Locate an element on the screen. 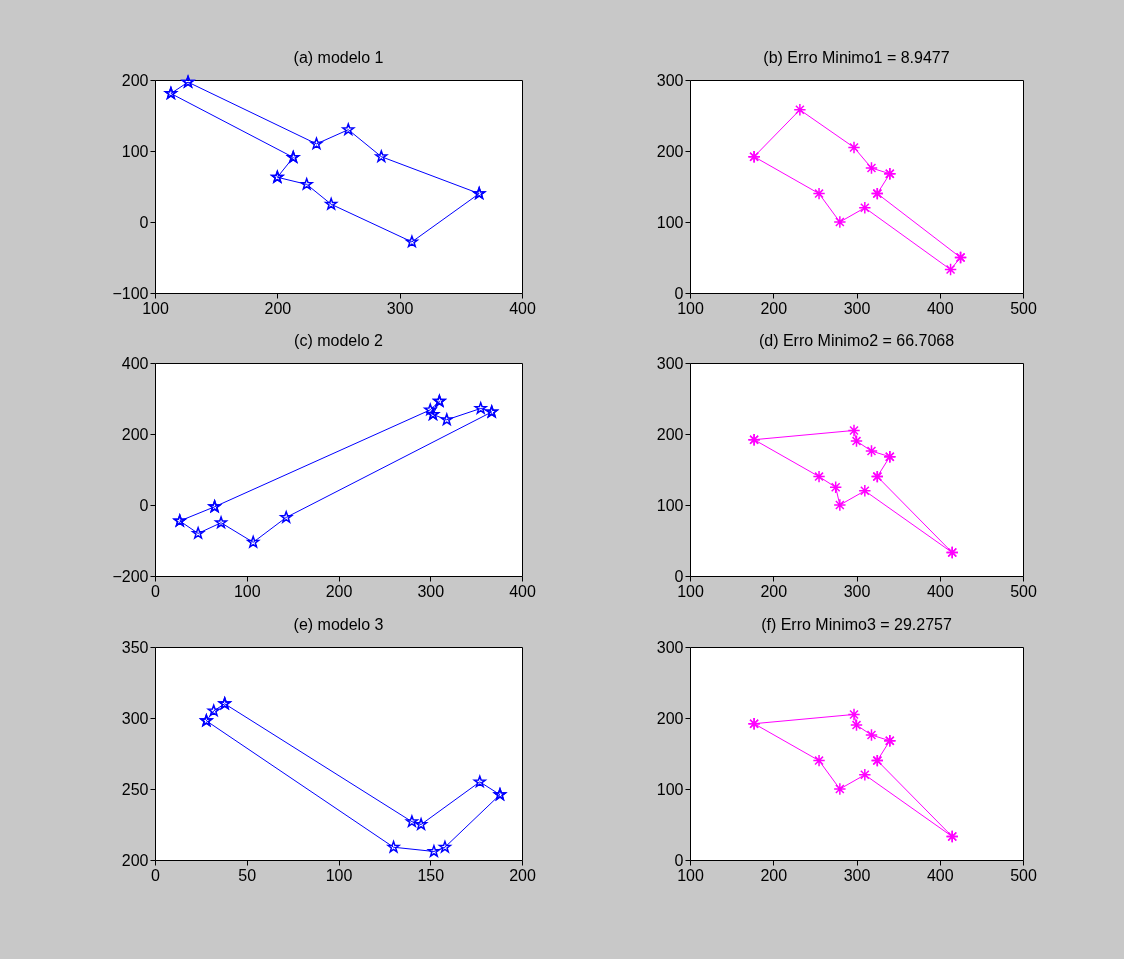 This screenshot has height=959, width=1124. chart-title: (c) modelo 2 is located at coordinates (339, 340).